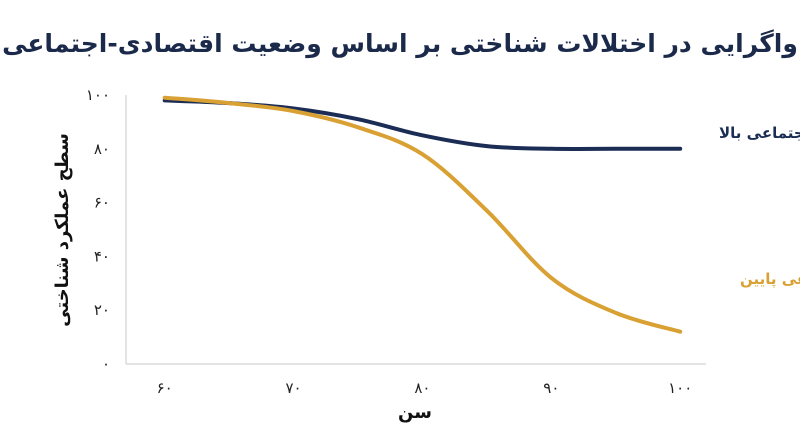 The width and height of the screenshot is (800, 447). I want to click on y-tick-label: ۸۰, so click(102, 149).